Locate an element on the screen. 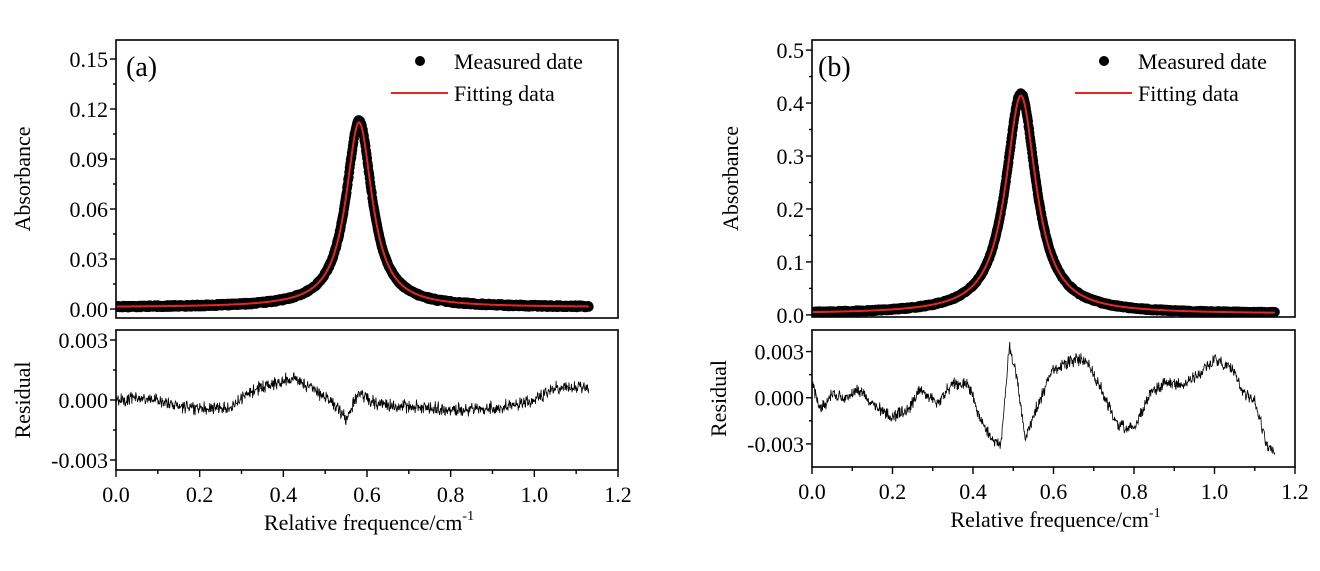  residual-plot-frame is located at coordinates (1053, 398).